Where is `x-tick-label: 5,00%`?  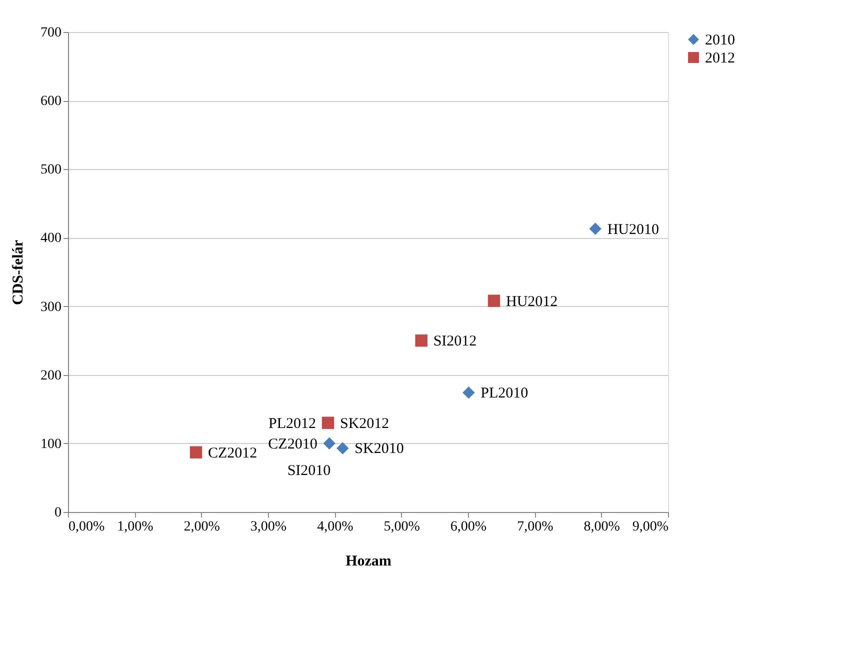 x-tick-label: 5,00% is located at coordinates (402, 527).